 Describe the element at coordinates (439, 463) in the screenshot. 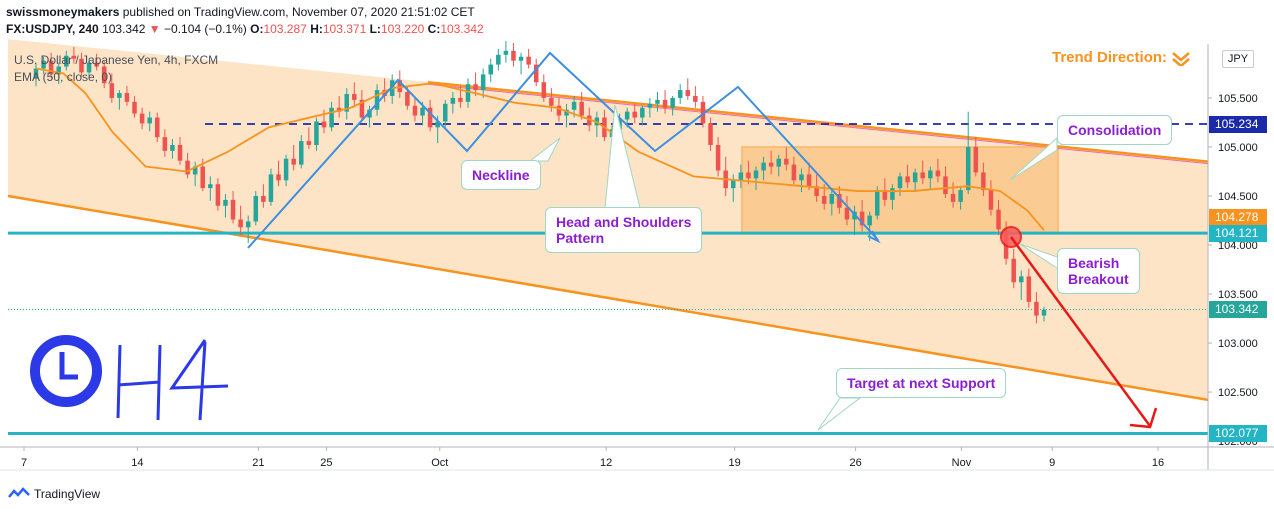

I see `time-tick-label: Oct` at that location.